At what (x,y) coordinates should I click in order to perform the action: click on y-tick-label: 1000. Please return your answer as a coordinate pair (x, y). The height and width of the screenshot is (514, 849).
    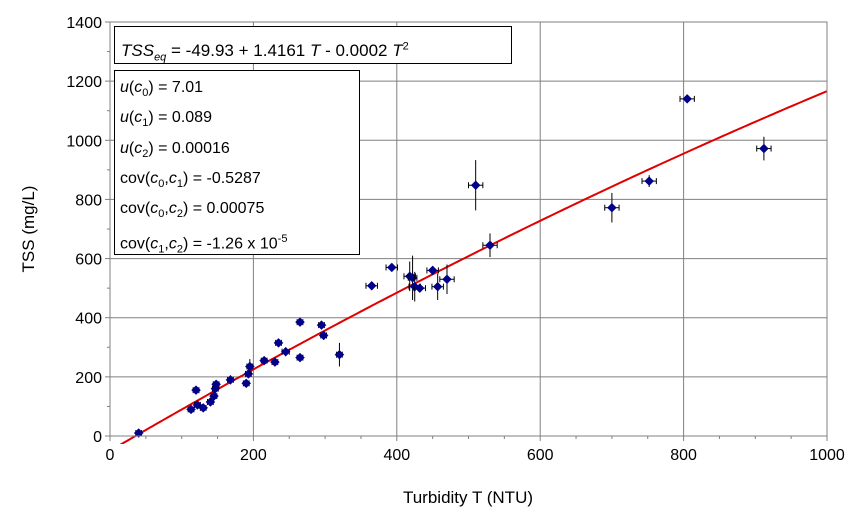
    Looking at the image, I should click on (84, 141).